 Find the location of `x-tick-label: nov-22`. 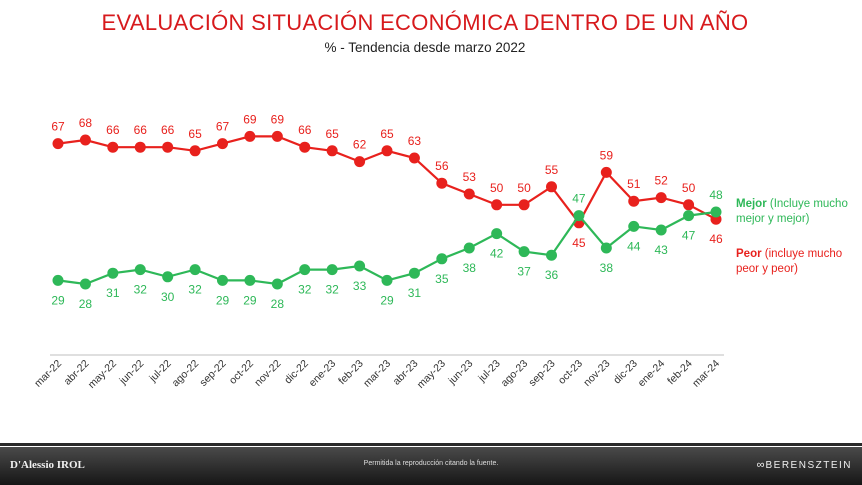

x-tick-label: nov-22 is located at coordinates (267, 373).